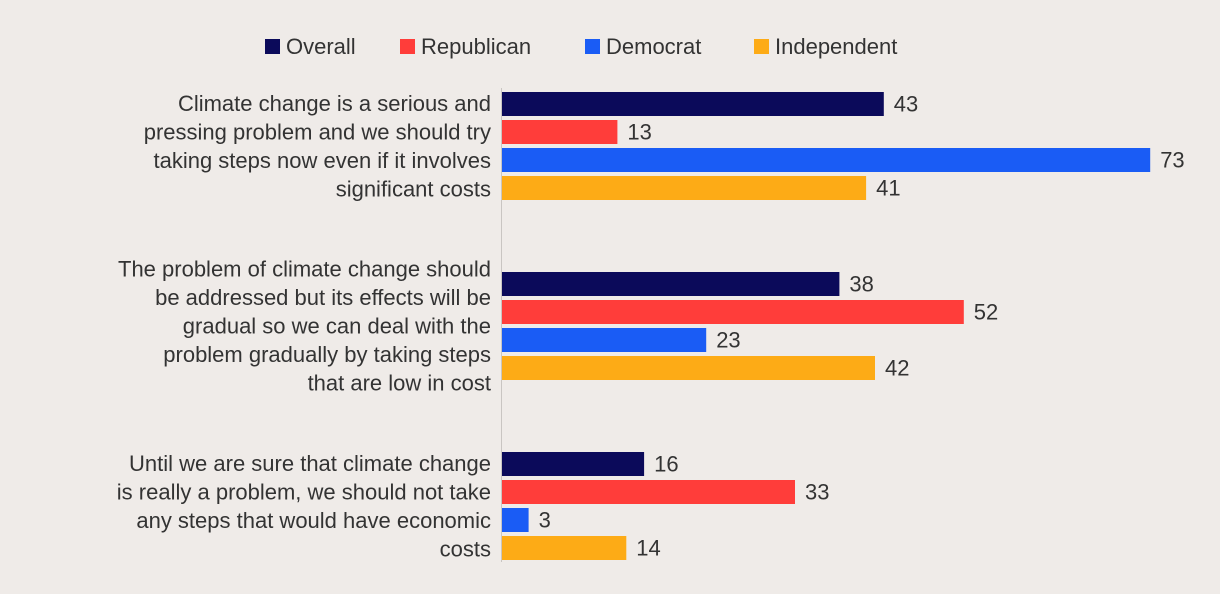  What do you see at coordinates (327, 354) in the screenshot?
I see `category-label-line: problem gradually by taking steps` at bounding box center [327, 354].